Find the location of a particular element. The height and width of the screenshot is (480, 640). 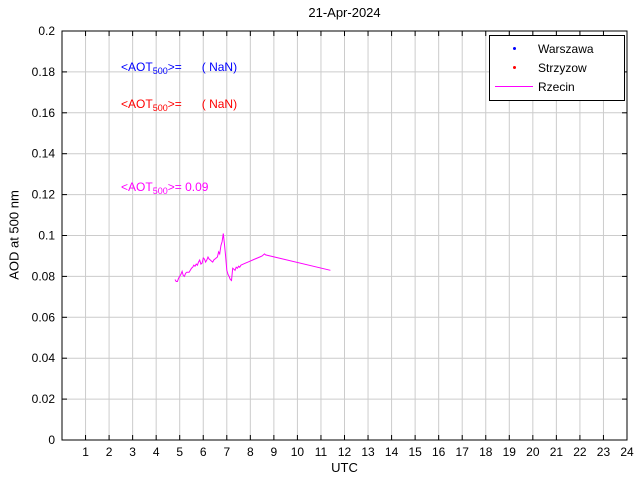

x-tick-label: 24 is located at coordinates (627, 452).